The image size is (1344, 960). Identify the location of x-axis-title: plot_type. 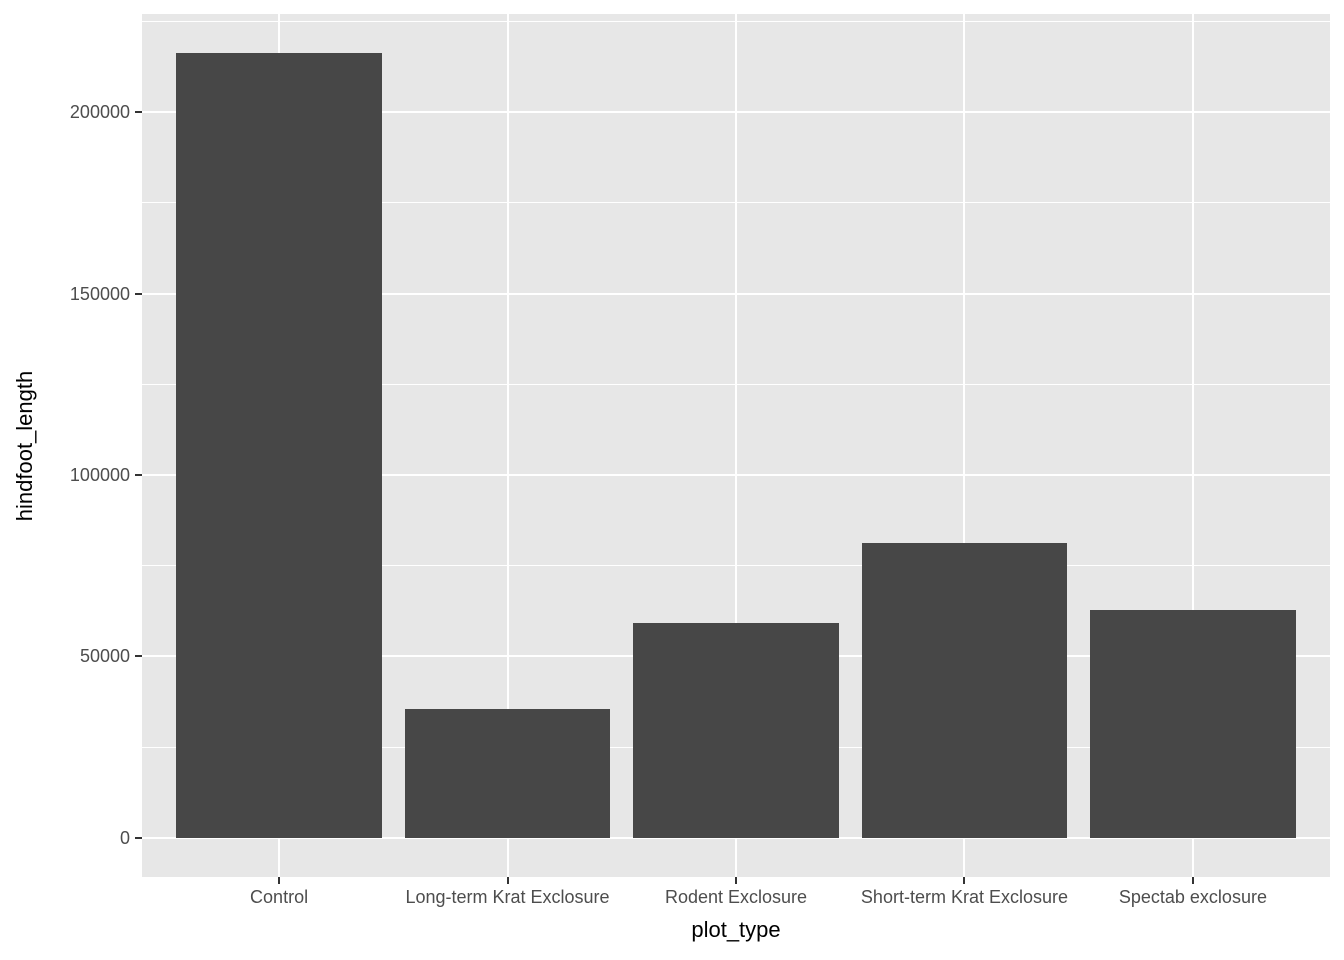
(736, 929).